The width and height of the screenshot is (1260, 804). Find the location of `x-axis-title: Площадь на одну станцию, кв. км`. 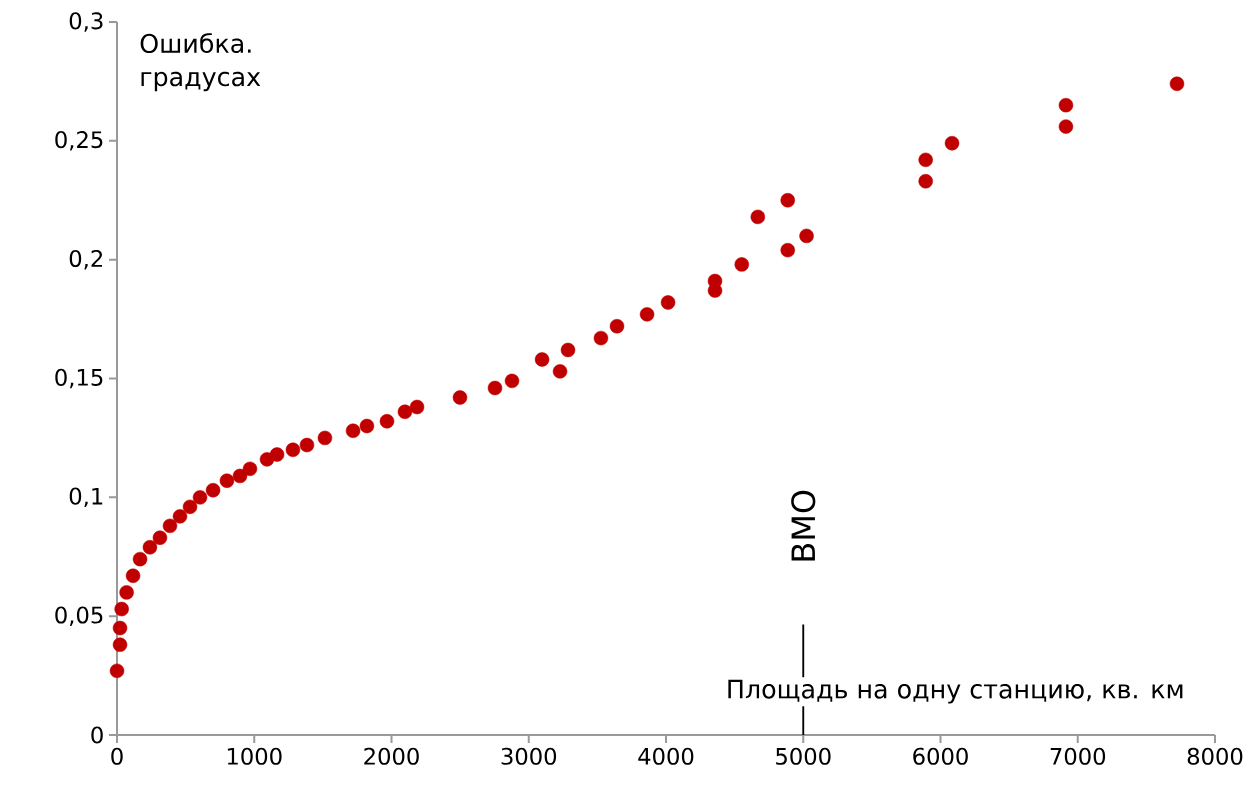

x-axis-title: Площадь на одну станцию, кв. км is located at coordinates (955, 691).